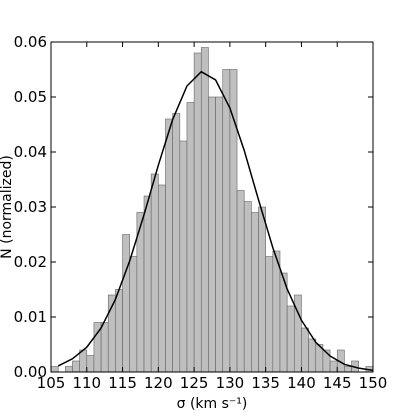  Describe the element at coordinates (301, 383) in the screenshot. I see `x-tick-label: 140` at that location.